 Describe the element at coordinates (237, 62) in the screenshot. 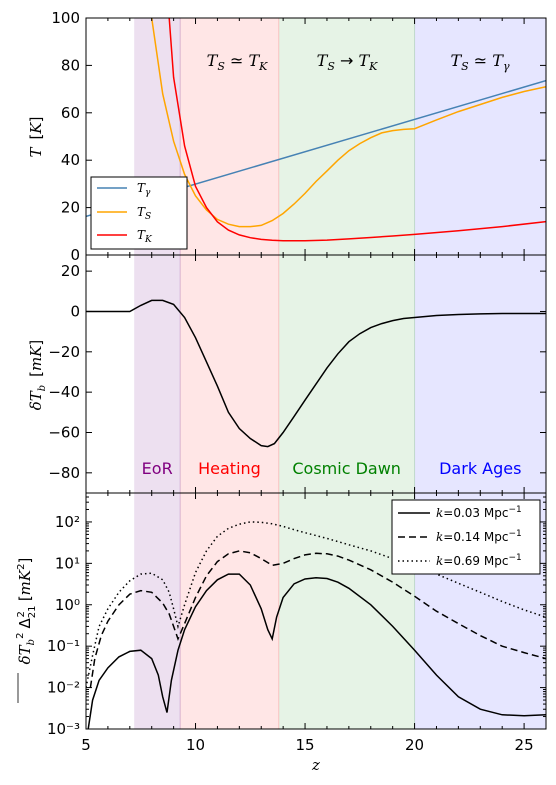

I see `region-label-ts-approx-tk: TS ≃ TK` at that location.